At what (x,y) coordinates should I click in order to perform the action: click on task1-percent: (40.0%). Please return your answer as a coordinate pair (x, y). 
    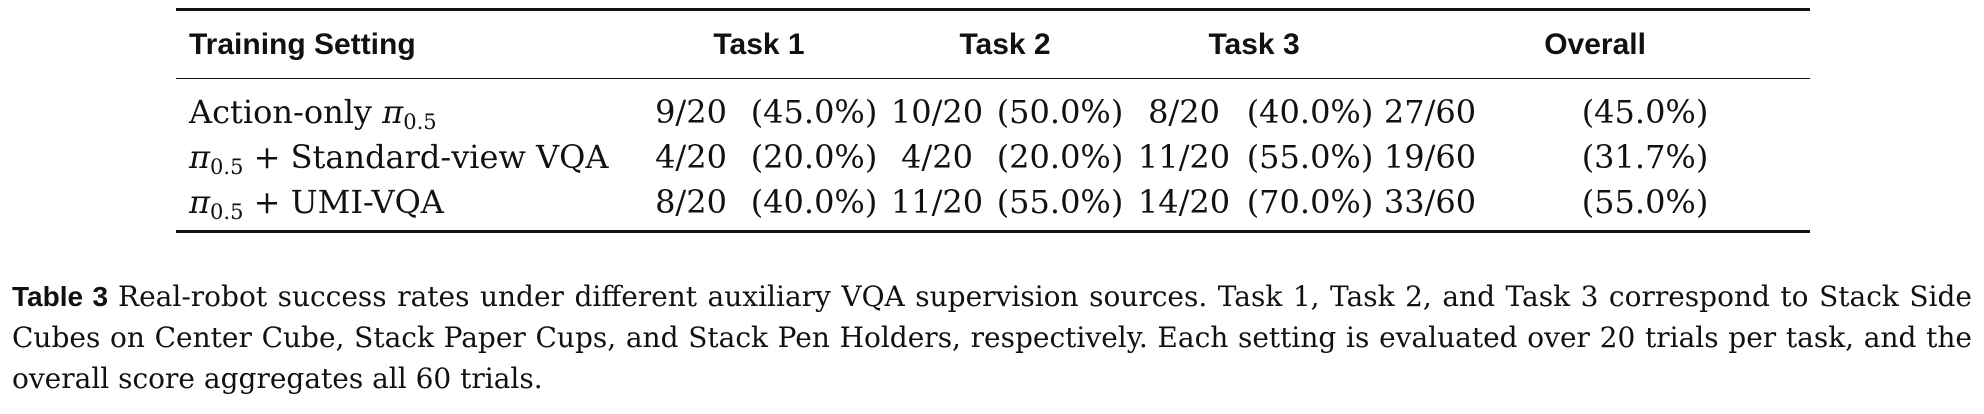
    Looking at the image, I should click on (814, 201).